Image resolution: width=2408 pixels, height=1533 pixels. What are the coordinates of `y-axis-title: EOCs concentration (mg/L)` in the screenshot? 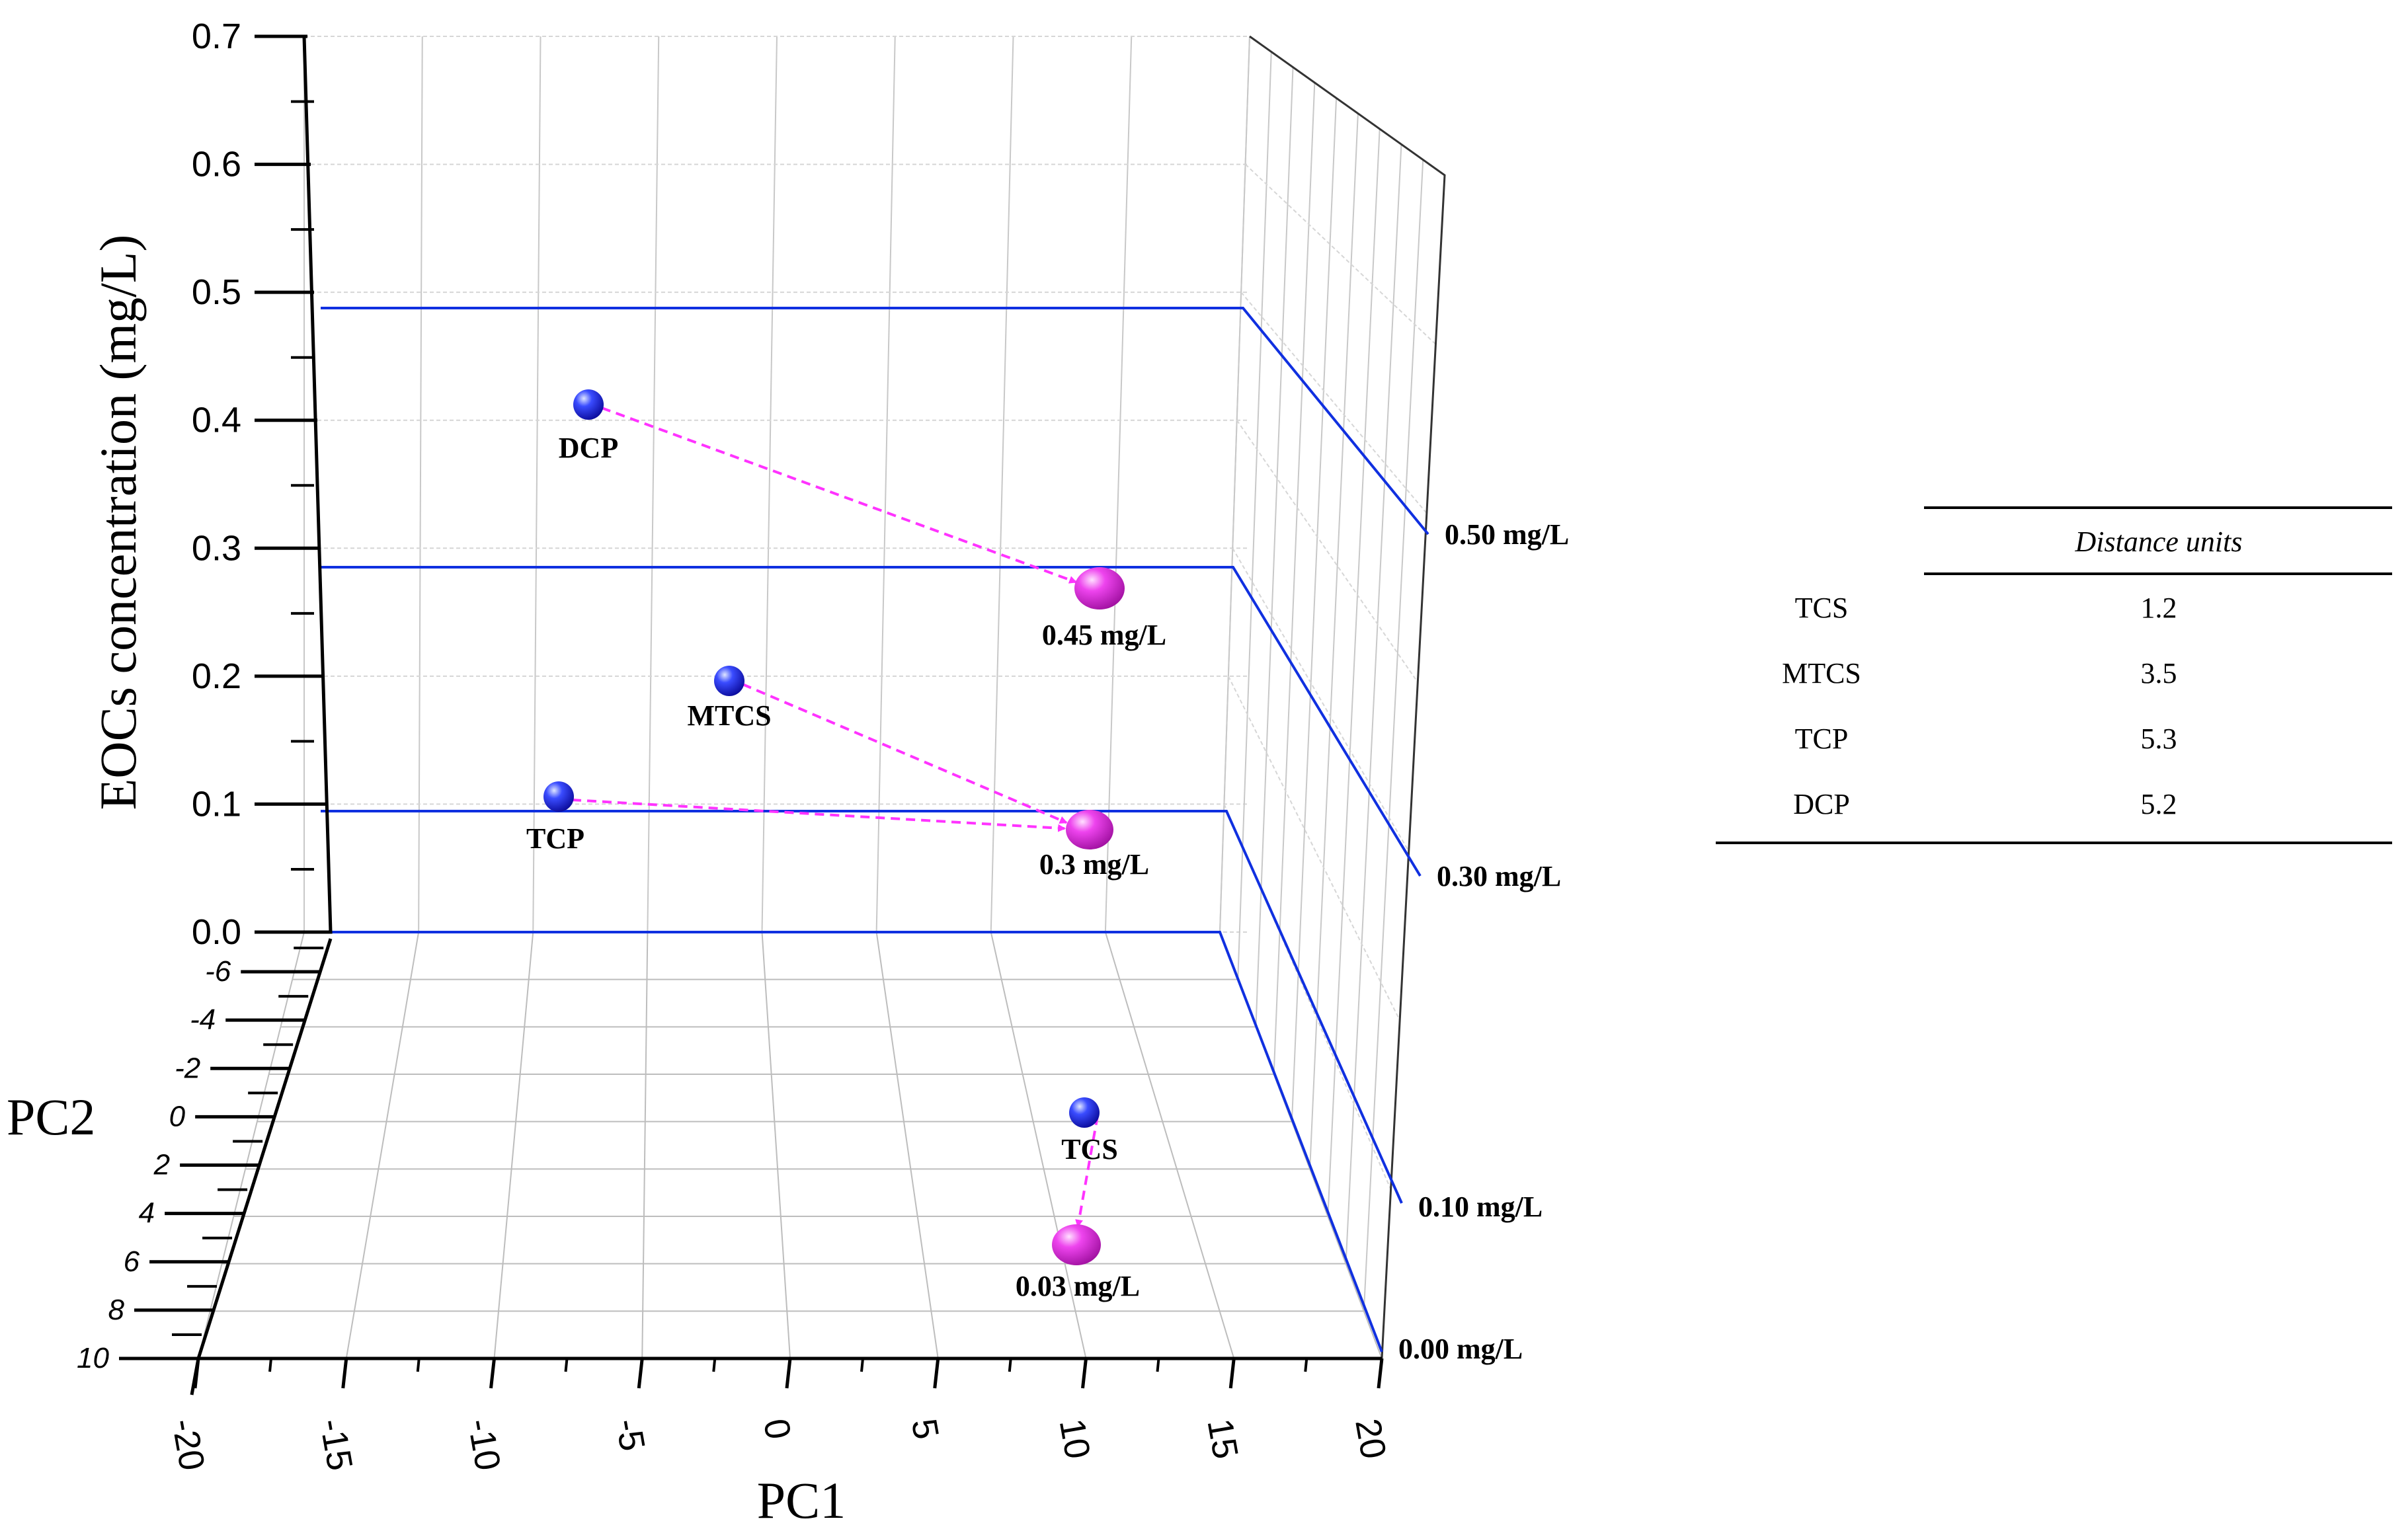 It's located at (118, 522).